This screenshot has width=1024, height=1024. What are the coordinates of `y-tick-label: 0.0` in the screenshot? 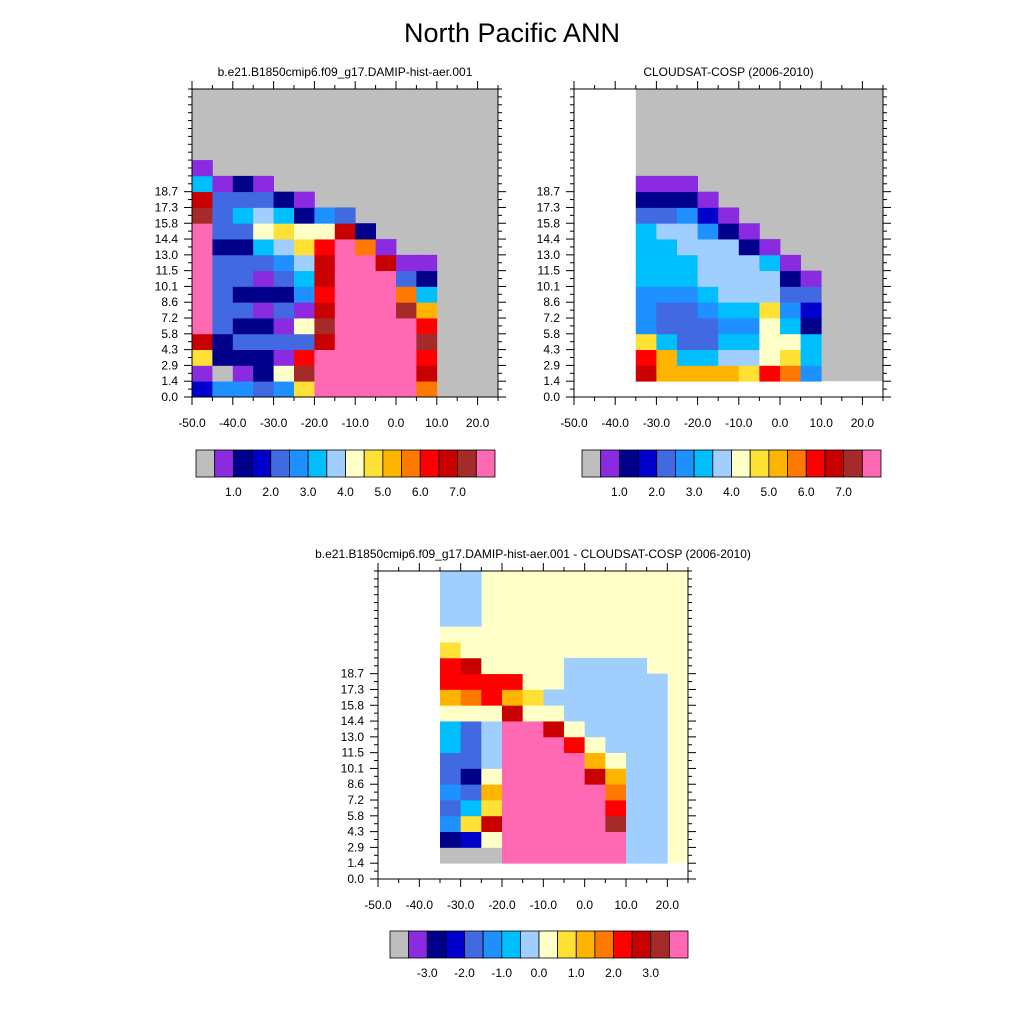 It's located at (551, 397).